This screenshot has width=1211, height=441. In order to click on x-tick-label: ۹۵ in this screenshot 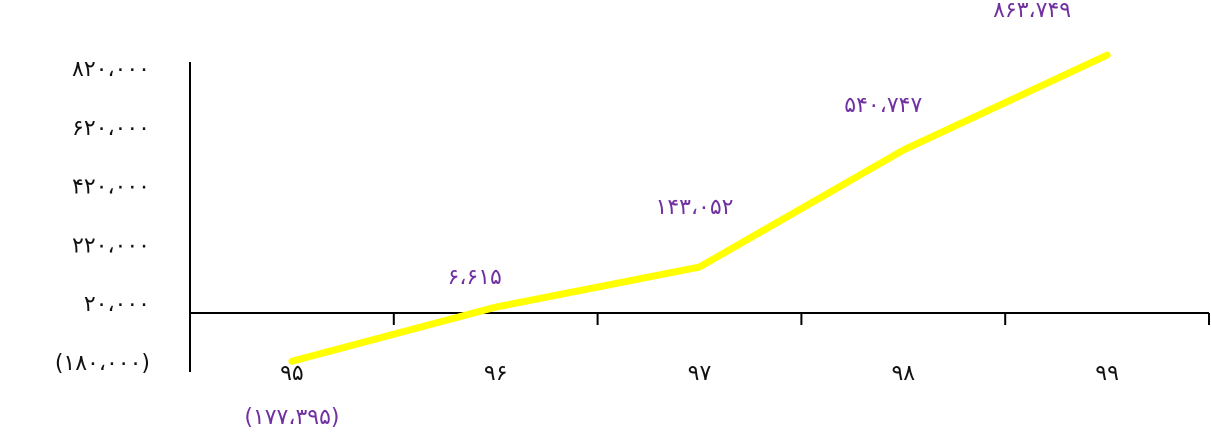, I will do `click(292, 373)`.